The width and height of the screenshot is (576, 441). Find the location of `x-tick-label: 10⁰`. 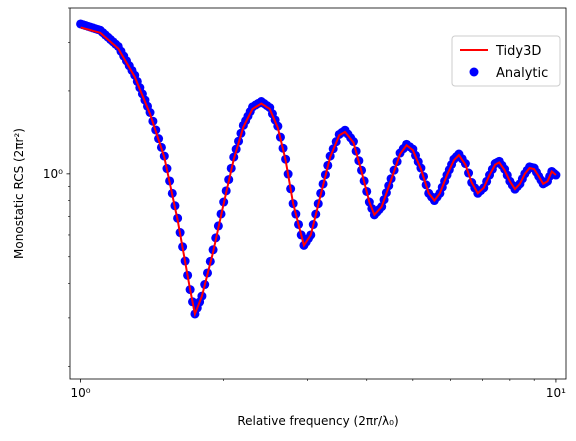

x-tick-label: 10⁰ is located at coordinates (81, 393).